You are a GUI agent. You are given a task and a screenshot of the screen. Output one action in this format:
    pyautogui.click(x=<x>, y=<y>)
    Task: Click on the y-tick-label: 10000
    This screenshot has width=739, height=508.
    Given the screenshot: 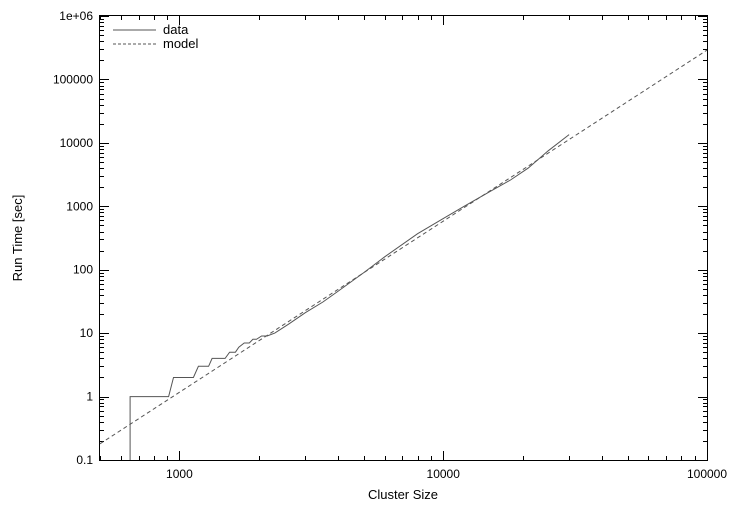 What is the action you would take?
    pyautogui.click(x=77, y=143)
    